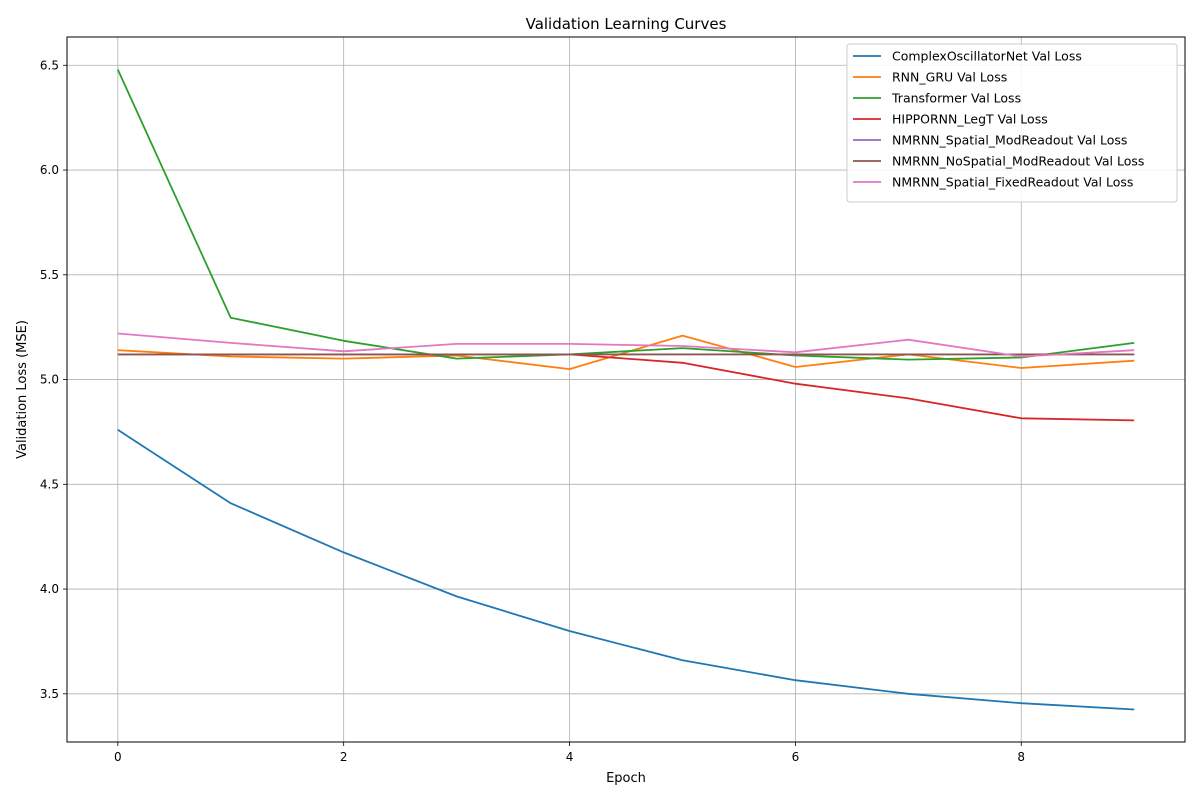  I want to click on chart-title: Validation Learning Curves, so click(626, 24).